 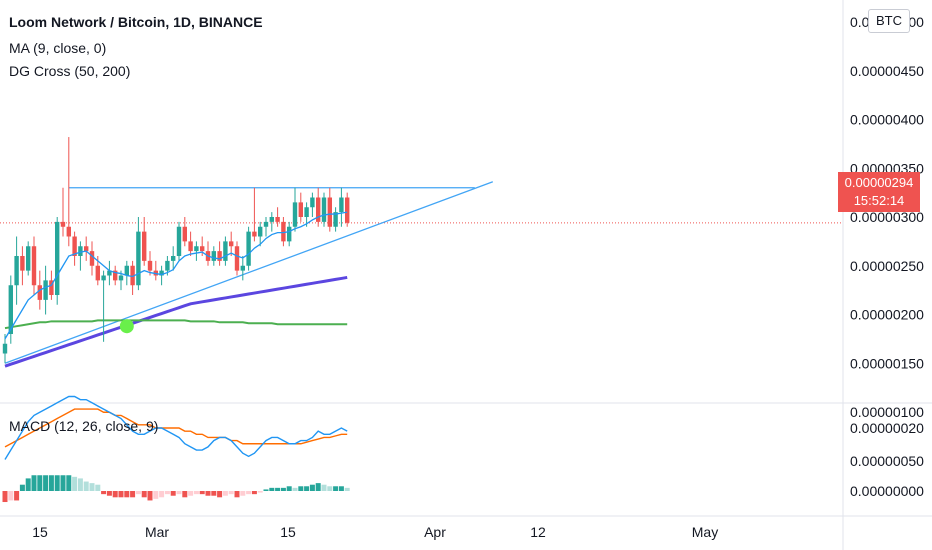 I want to click on dg-cross-legend: DG Cross (50, 200), so click(x=70, y=71).